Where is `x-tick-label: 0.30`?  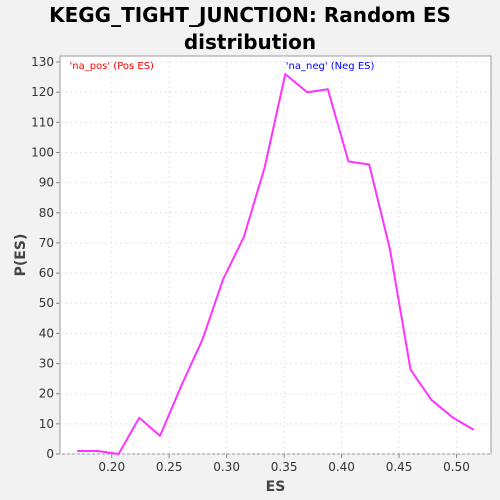 x-tick-label: 0.30 is located at coordinates (226, 467).